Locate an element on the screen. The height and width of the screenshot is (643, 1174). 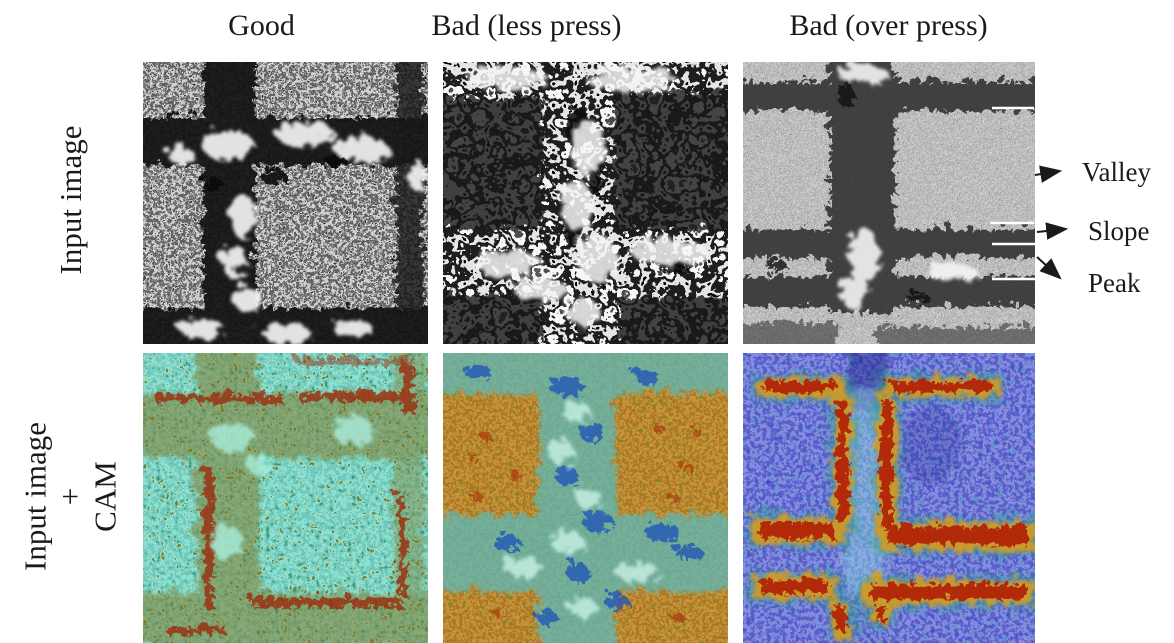
panel-cam-good is located at coordinates (285, 498).